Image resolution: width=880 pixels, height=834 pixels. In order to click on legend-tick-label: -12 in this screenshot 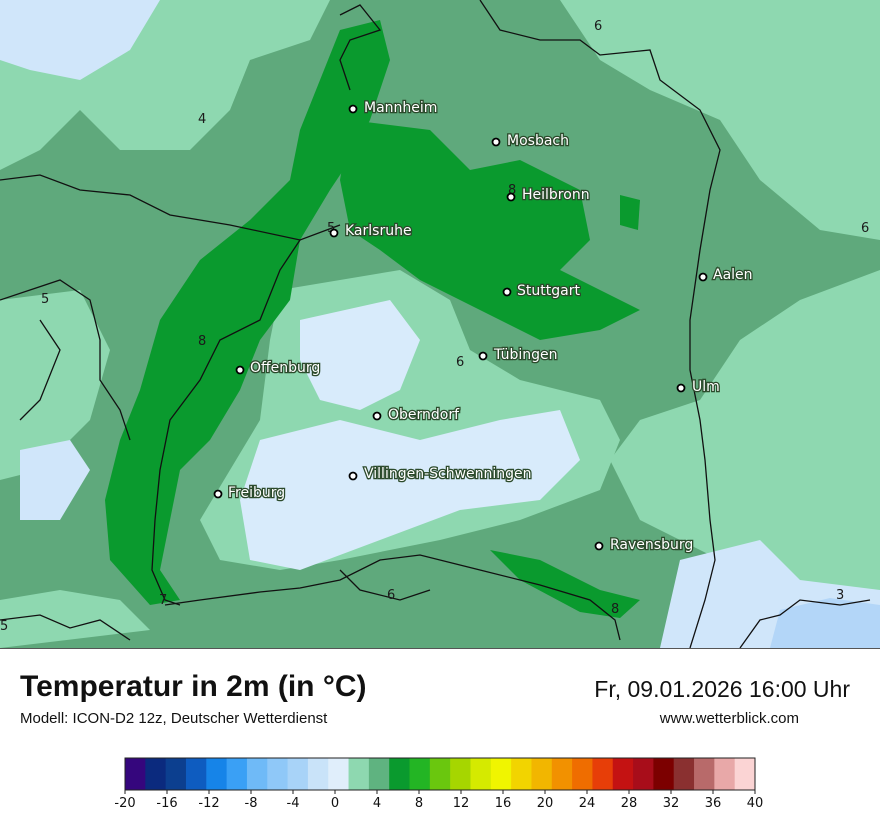, I will do `click(208, 803)`.